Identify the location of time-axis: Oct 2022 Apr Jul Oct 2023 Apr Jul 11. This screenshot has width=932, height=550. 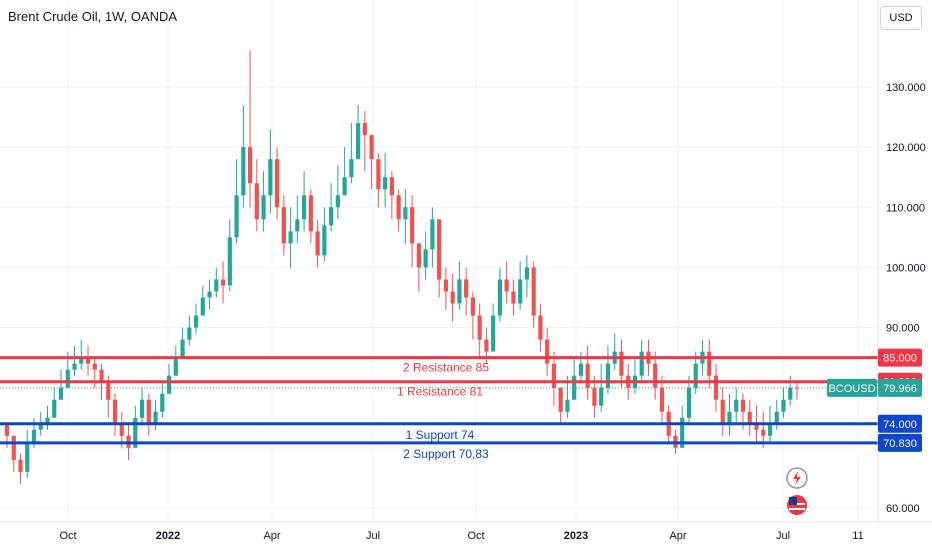
(461, 536).